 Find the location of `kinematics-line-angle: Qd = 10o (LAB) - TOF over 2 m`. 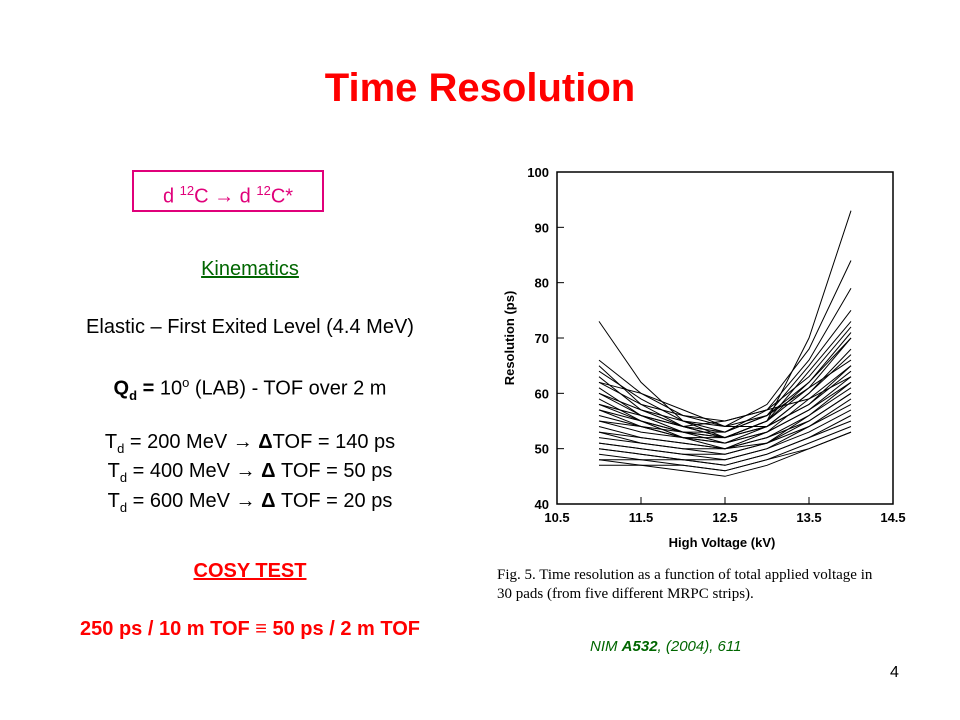

kinematics-line-angle: Qd = 10o (LAB) - TOF over 2 m is located at coordinates (250, 389).